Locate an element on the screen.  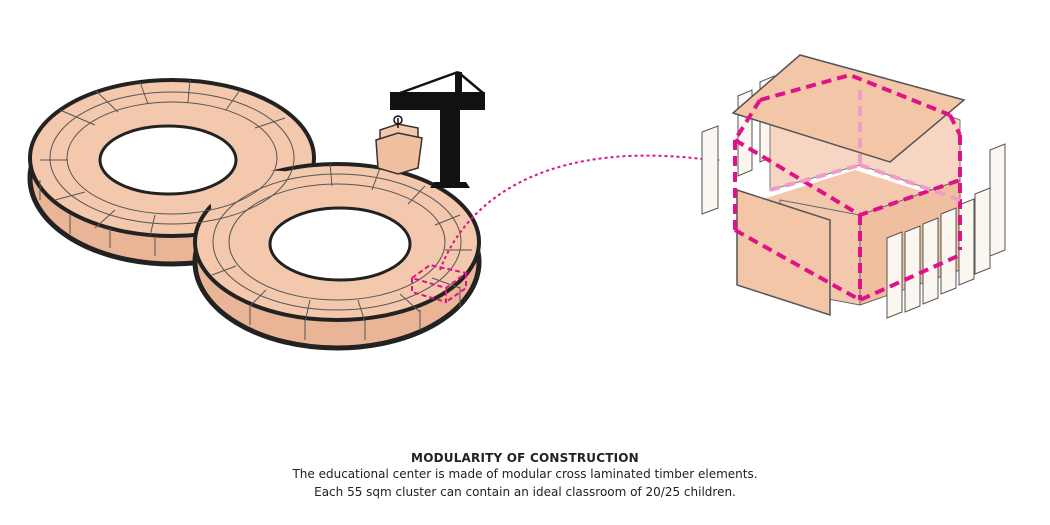
right-ring-panels is located at coordinates (341, 251).